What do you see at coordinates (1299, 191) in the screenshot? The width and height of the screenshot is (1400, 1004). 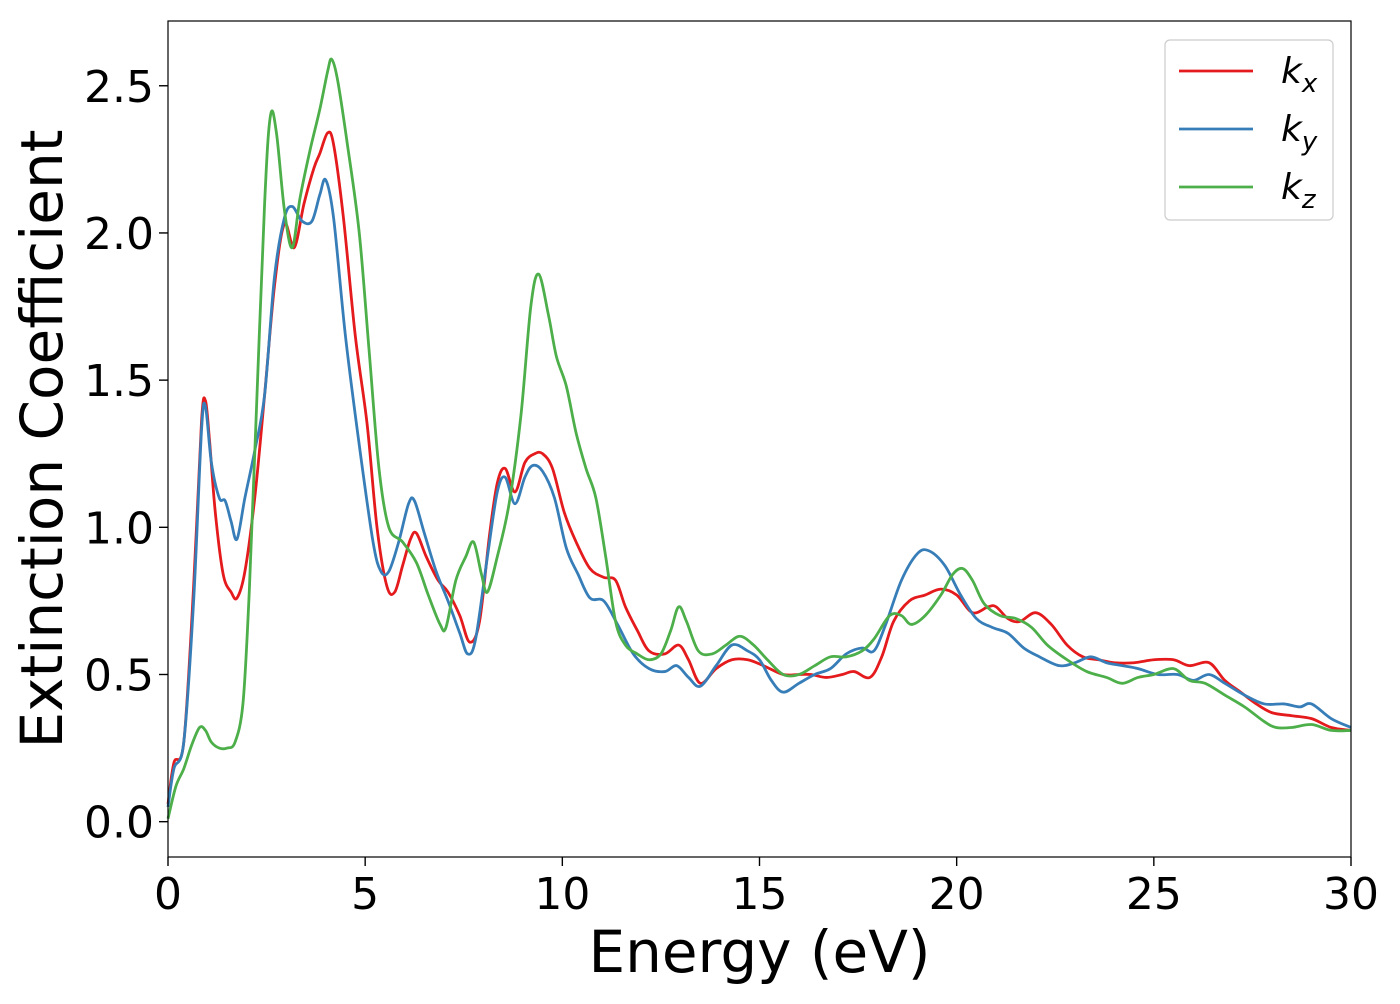 I see `legend-label: kz` at bounding box center [1299, 191].